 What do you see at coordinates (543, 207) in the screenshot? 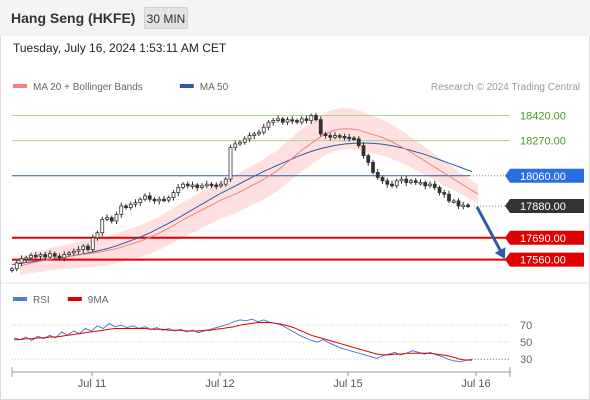
I see `last-price-label: 17880.00` at bounding box center [543, 207].